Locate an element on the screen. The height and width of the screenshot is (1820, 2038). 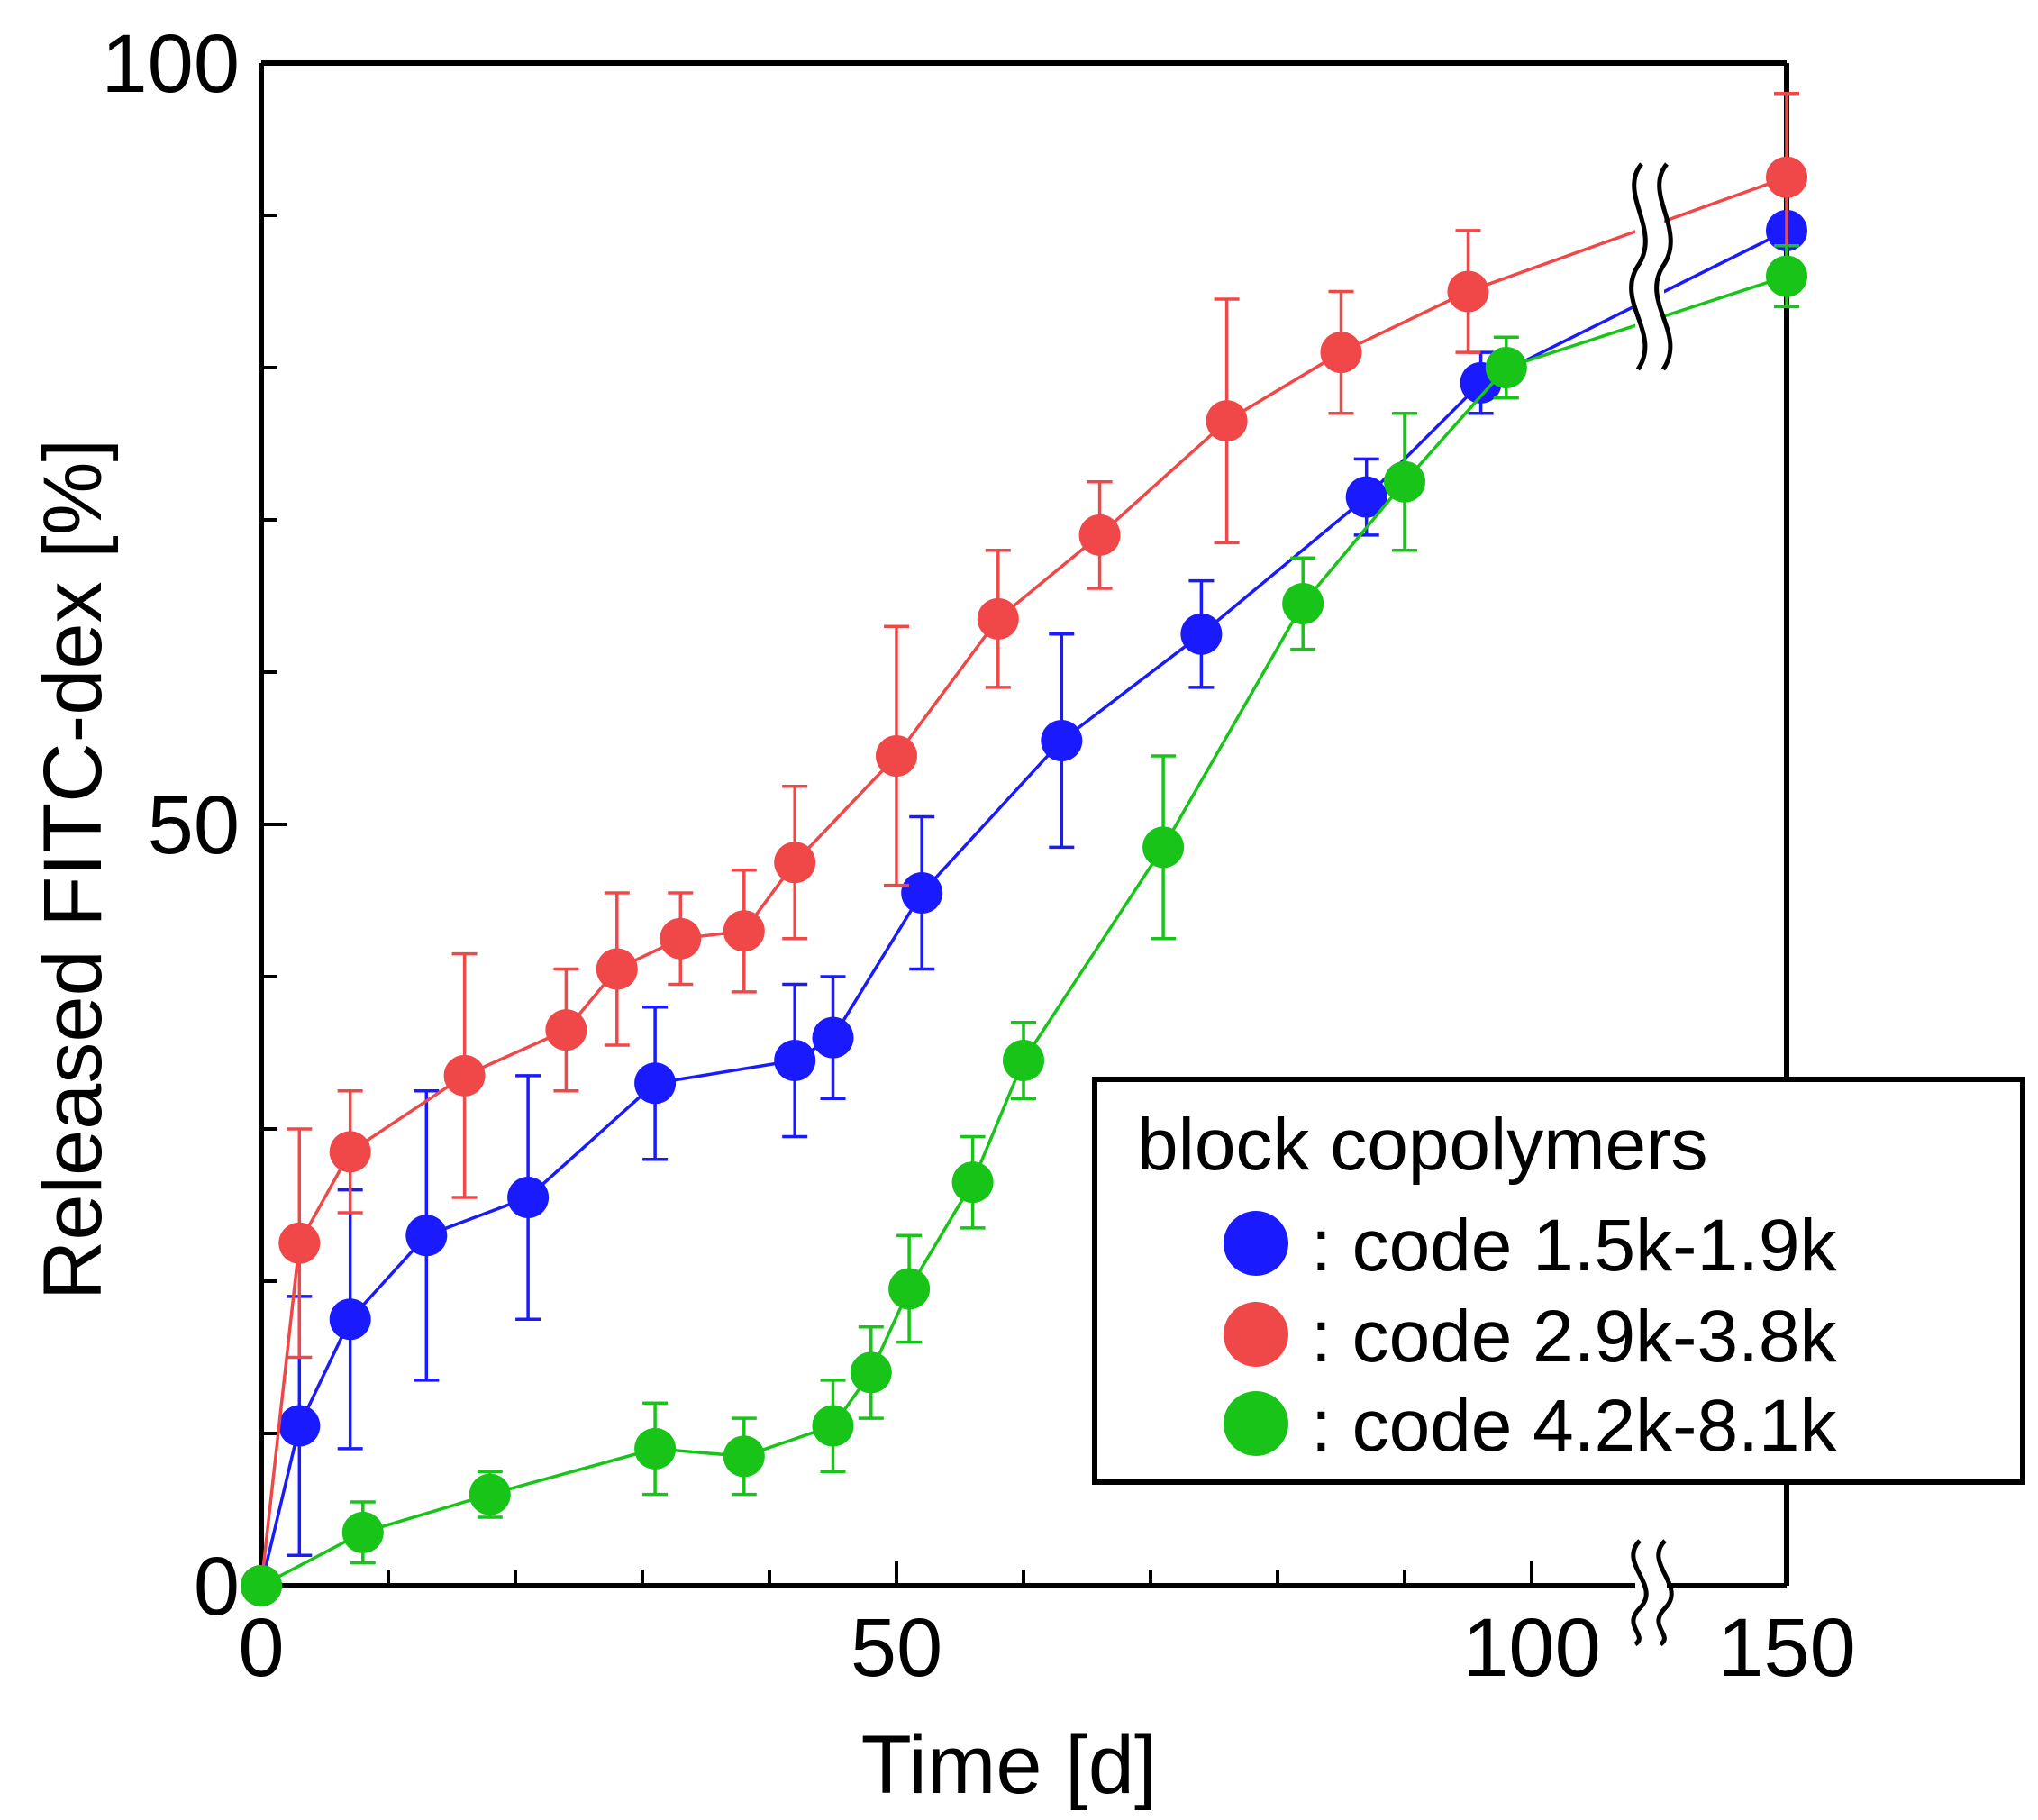
axis-break-curve-left-stroke is located at coordinates (1638, 266).